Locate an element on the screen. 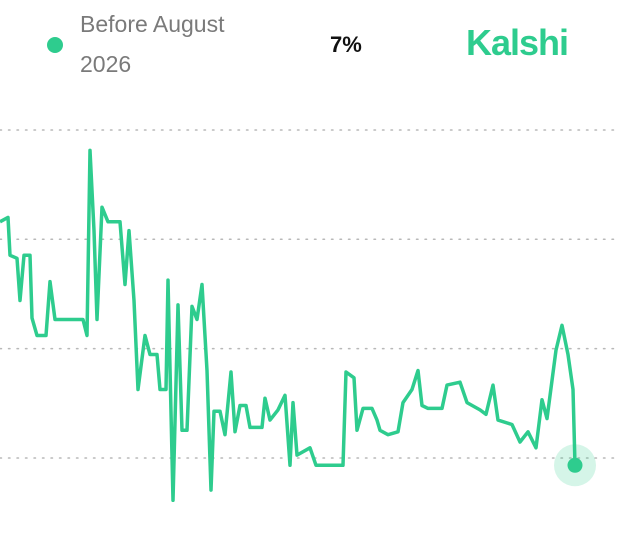  legend-dot is located at coordinates (55, 45).